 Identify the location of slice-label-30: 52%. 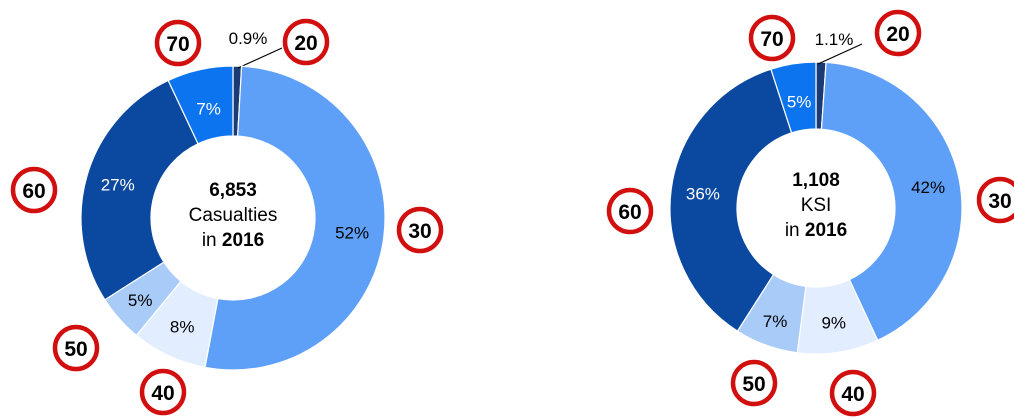
(352, 232).